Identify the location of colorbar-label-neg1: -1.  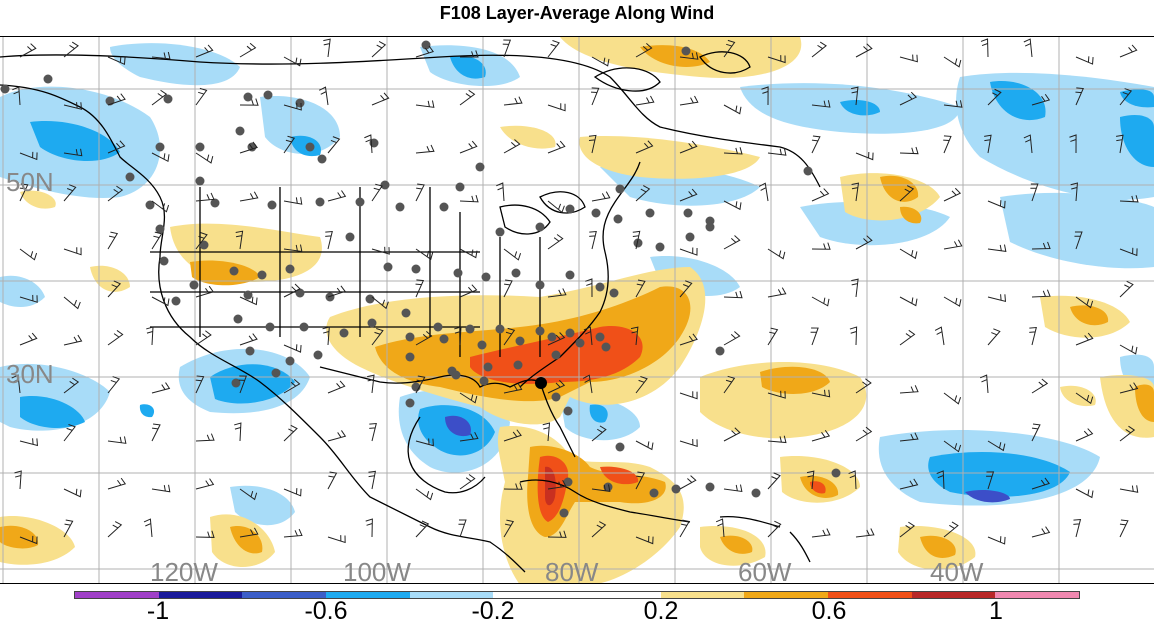
(158, 611).